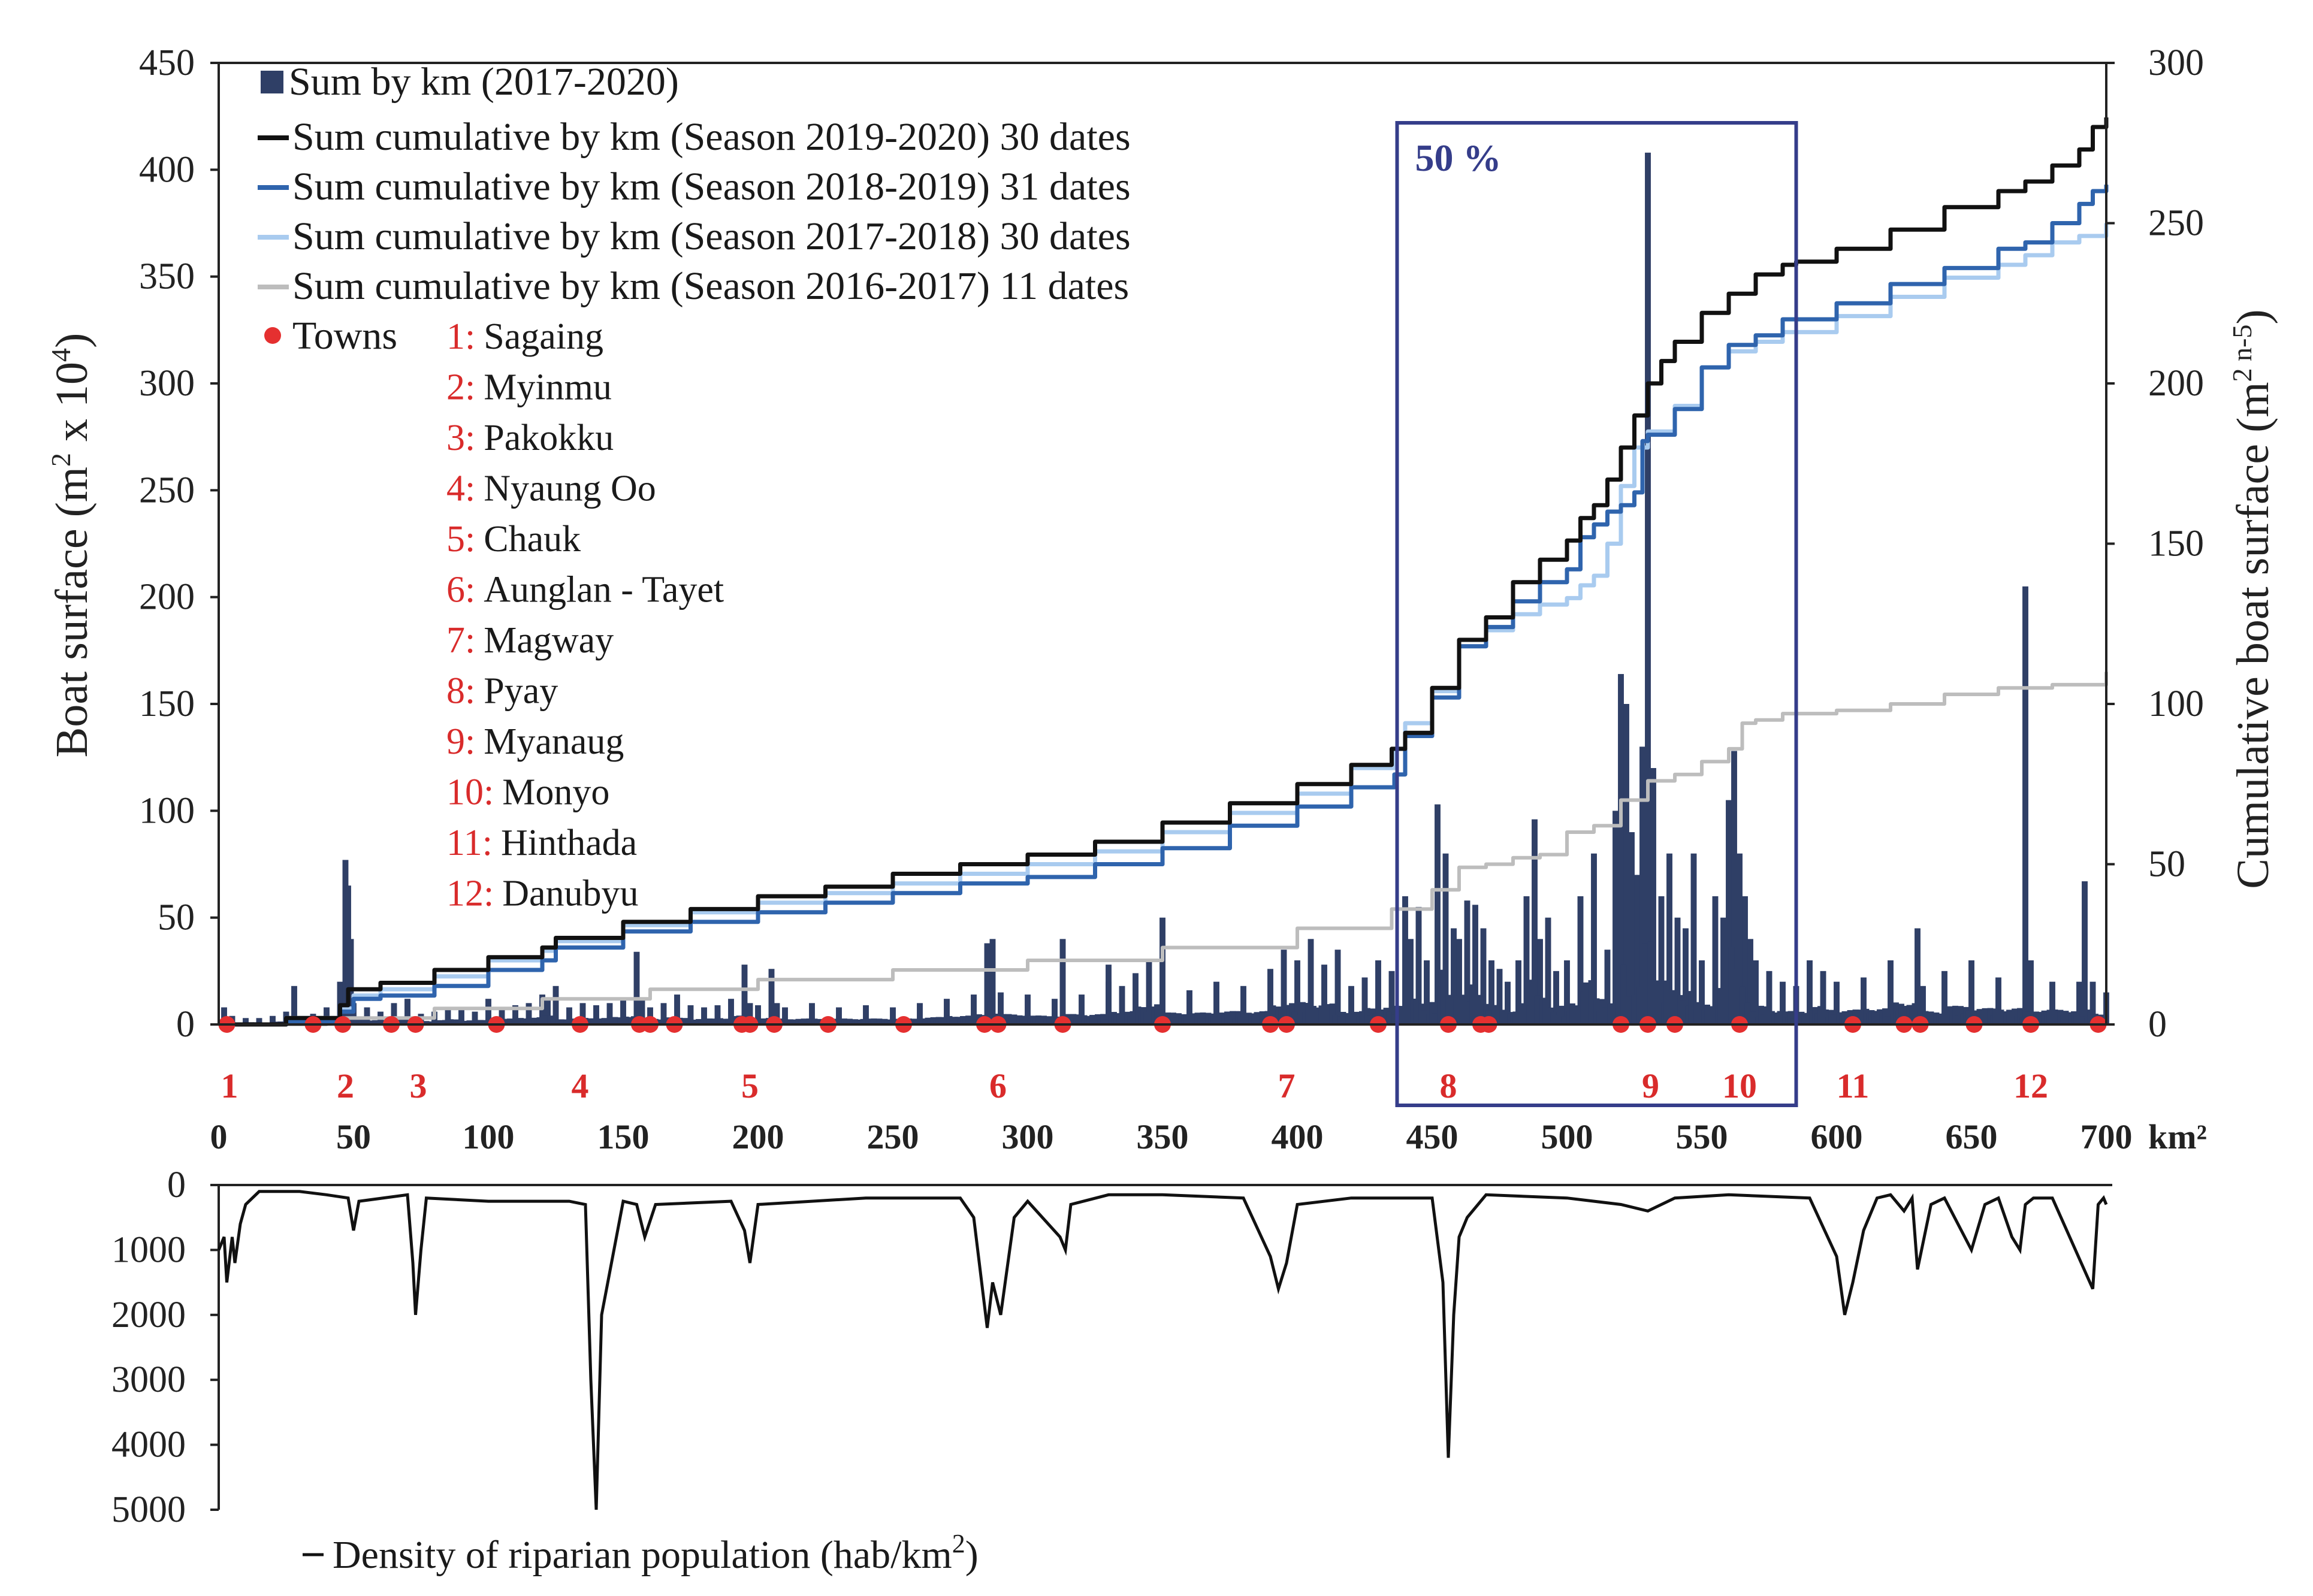 This screenshot has height=1596, width=2313. I want to click on segment-label: 11, so click(1854, 1085).